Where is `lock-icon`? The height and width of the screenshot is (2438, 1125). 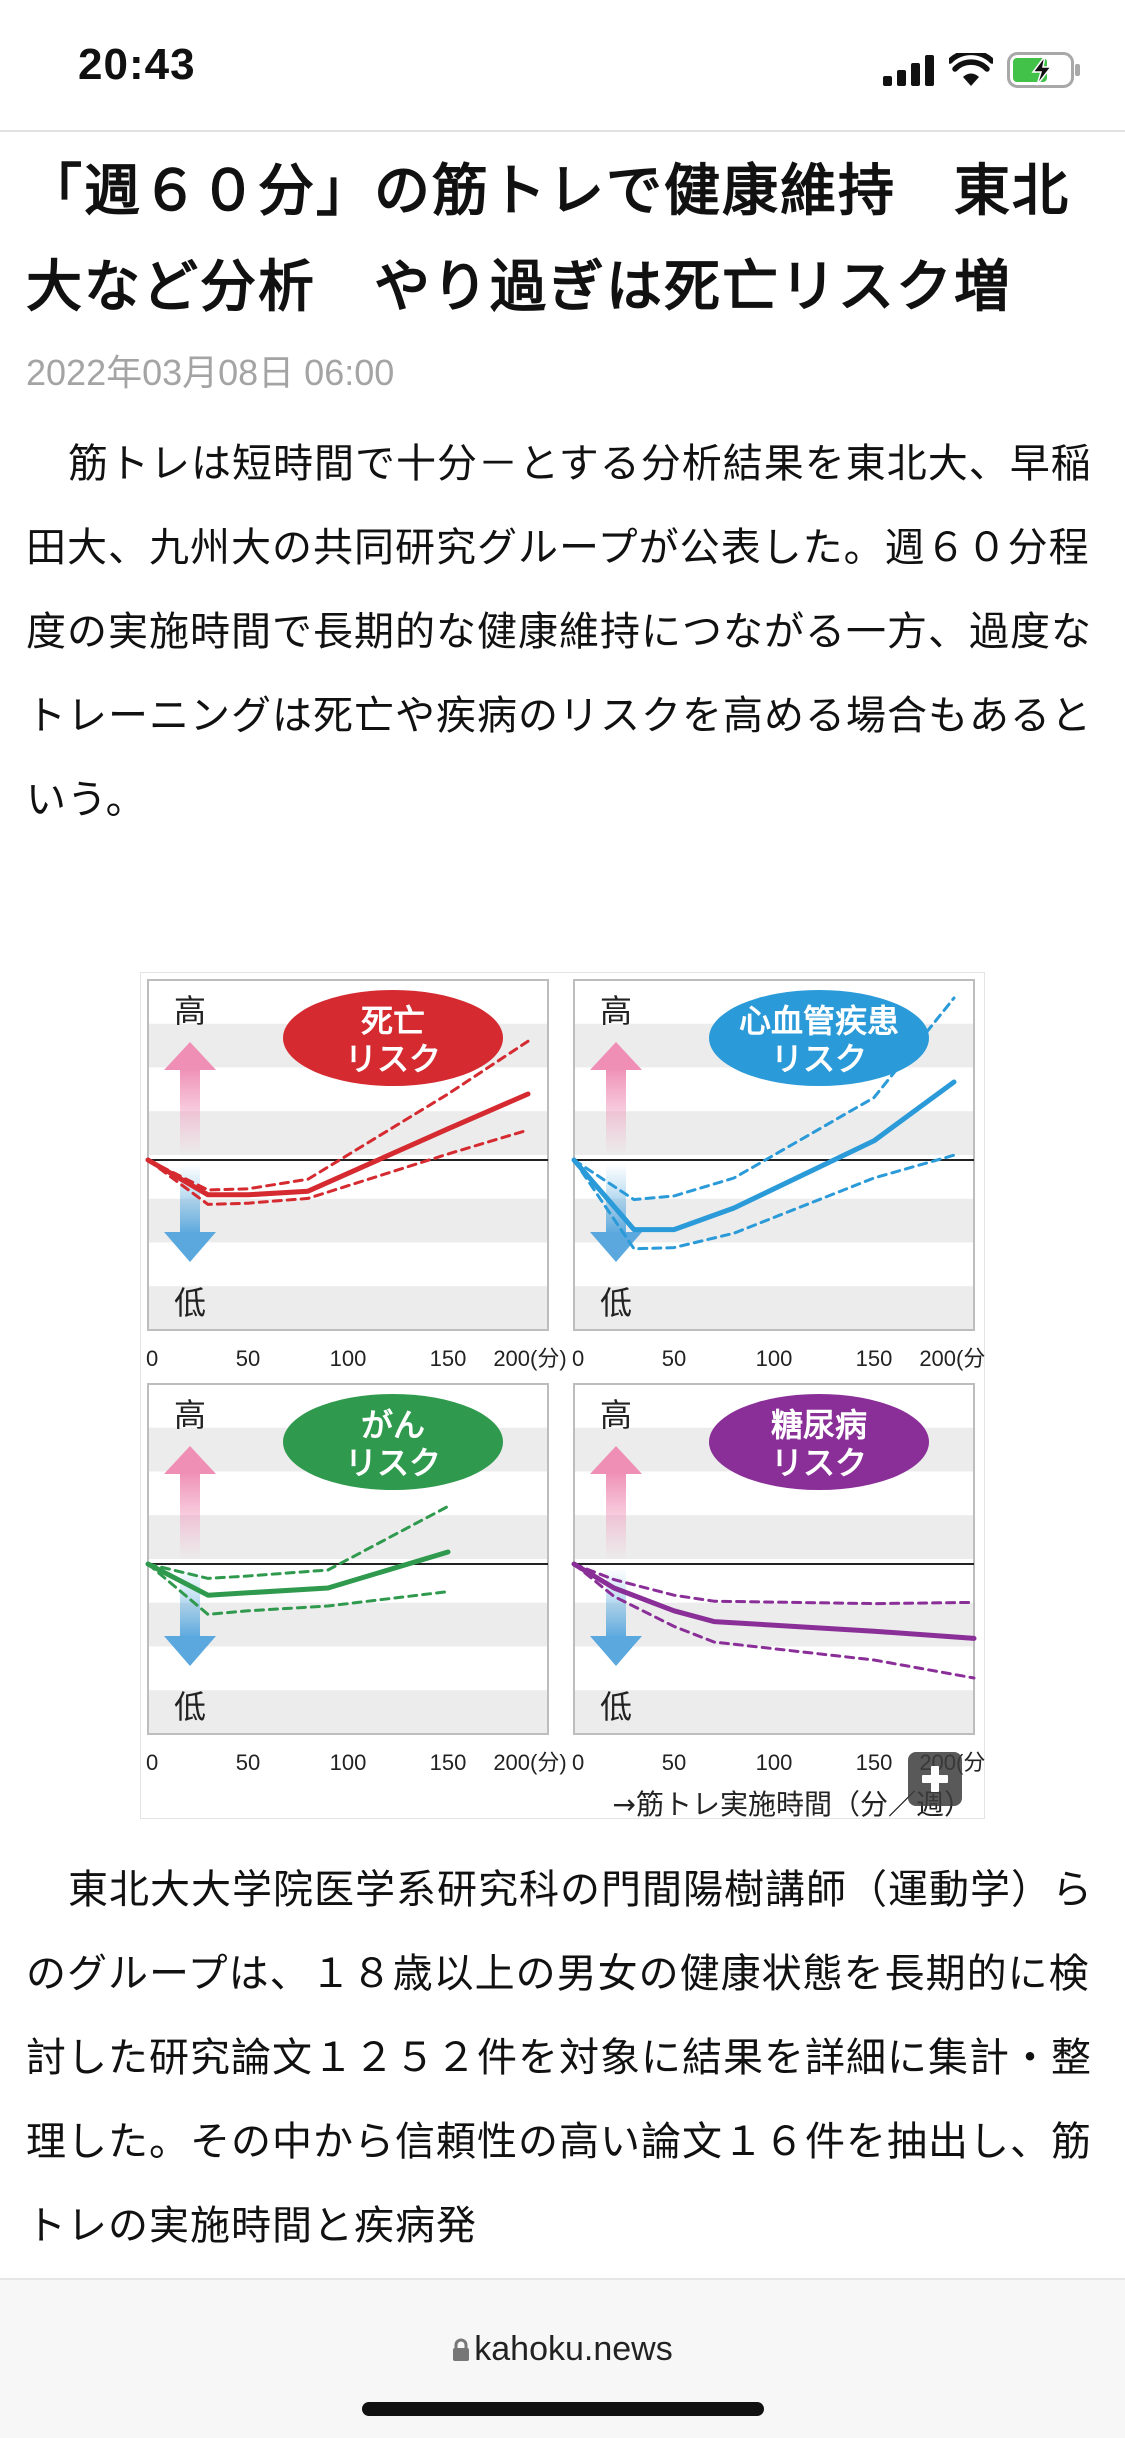
lock-icon is located at coordinates (461, 2349).